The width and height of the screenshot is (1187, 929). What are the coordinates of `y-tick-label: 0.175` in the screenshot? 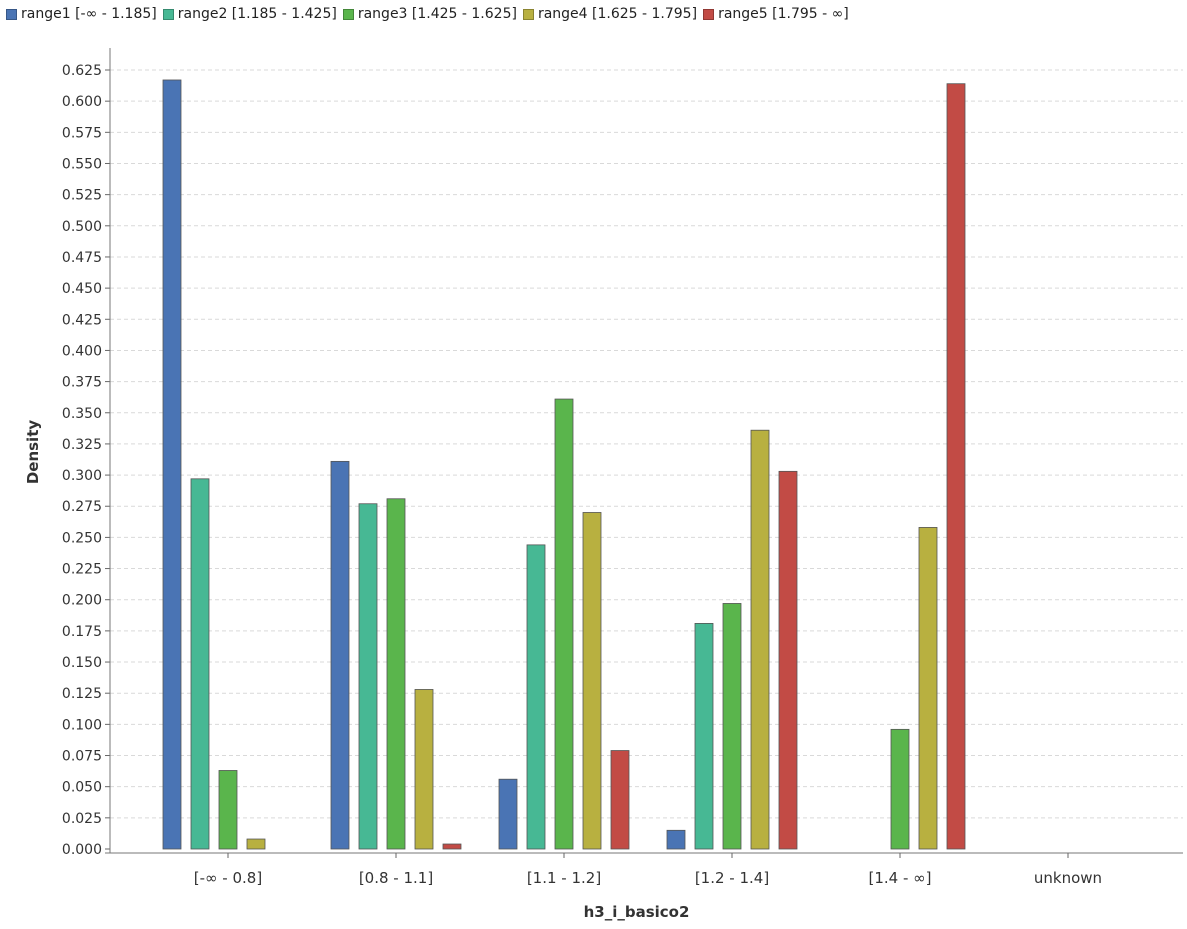 It's located at (82, 632).